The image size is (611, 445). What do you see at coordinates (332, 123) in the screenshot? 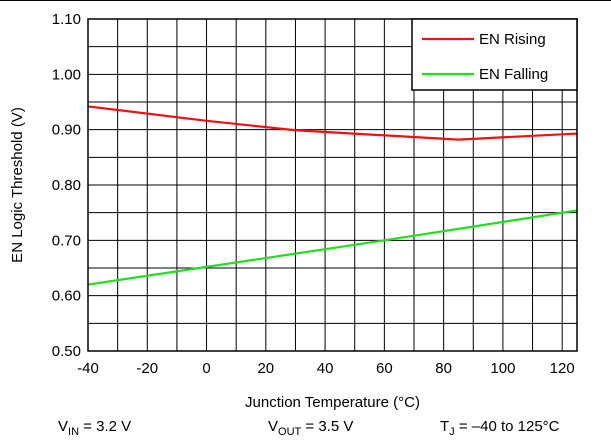
I see `series-line-en-rising` at bounding box center [332, 123].